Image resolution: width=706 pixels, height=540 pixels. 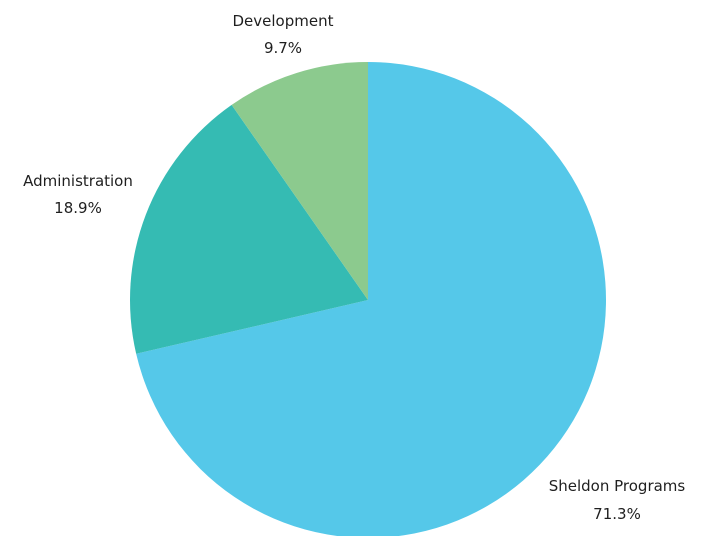 I want to click on slice-label: Administration, so click(x=78, y=181).